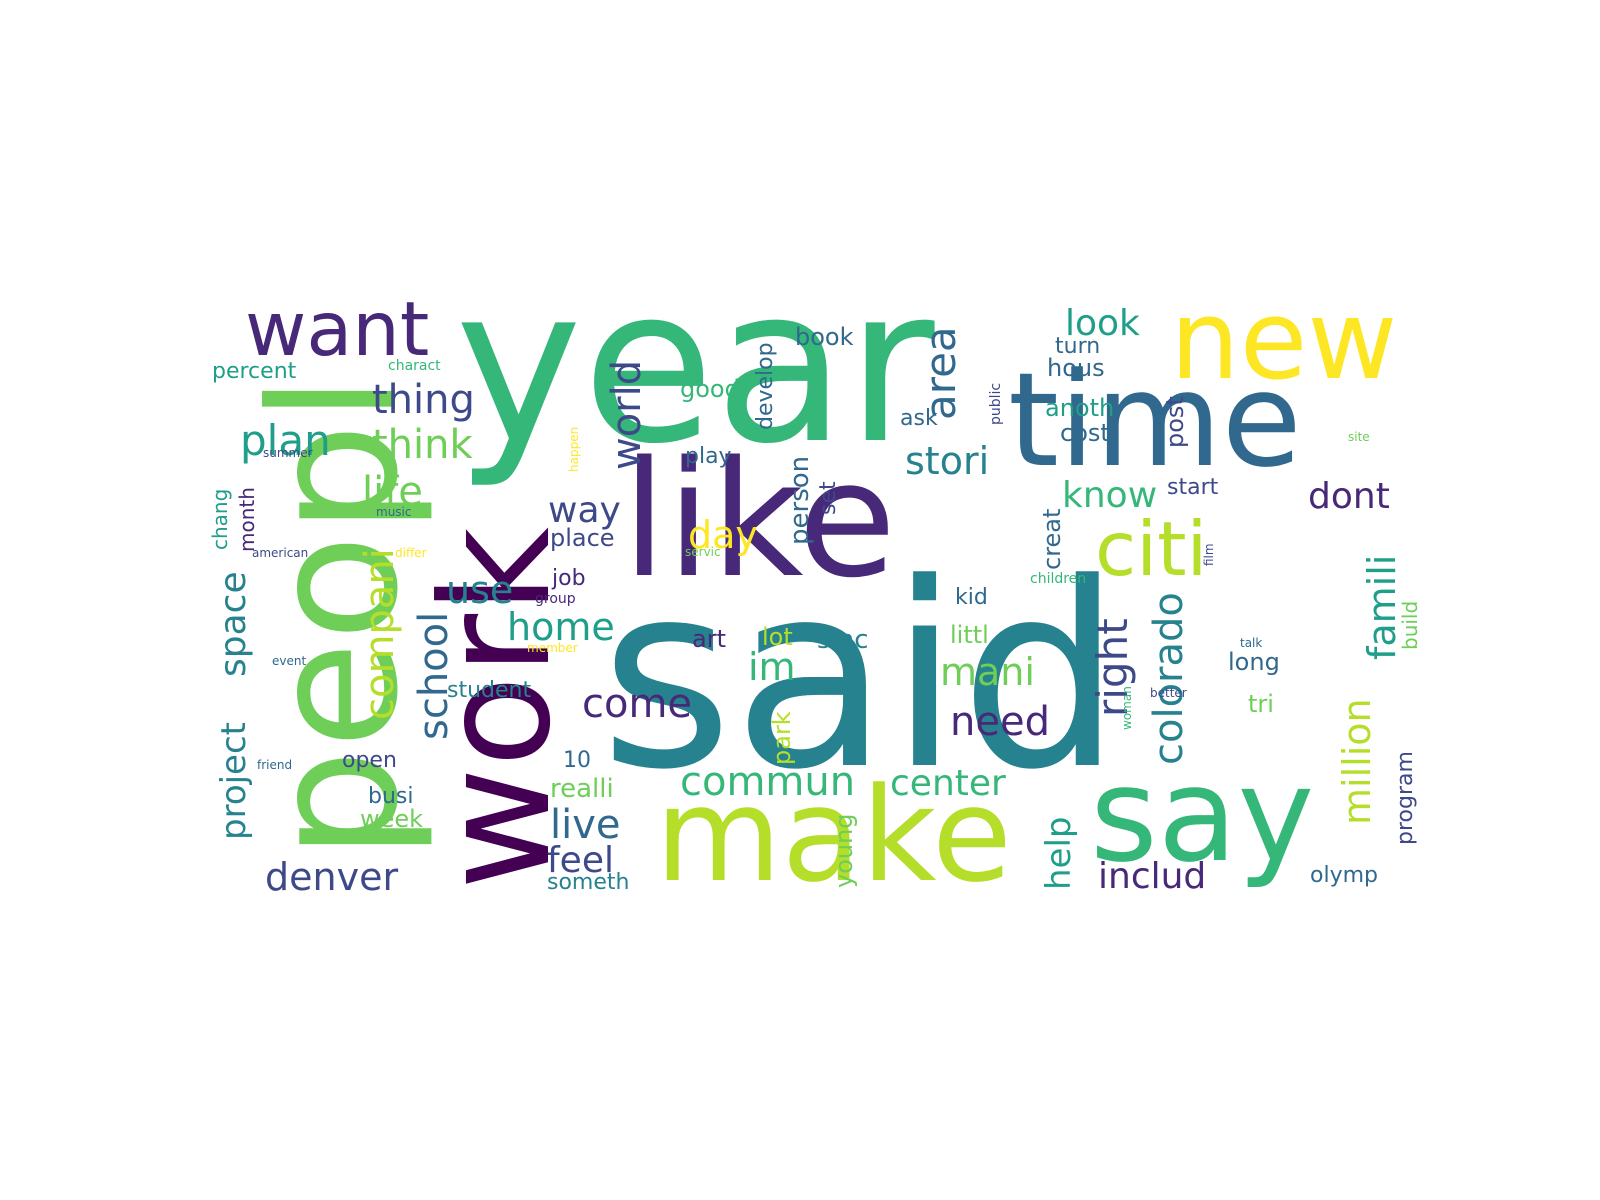  I want to click on cloud-word-build: build, so click(1410, 625).